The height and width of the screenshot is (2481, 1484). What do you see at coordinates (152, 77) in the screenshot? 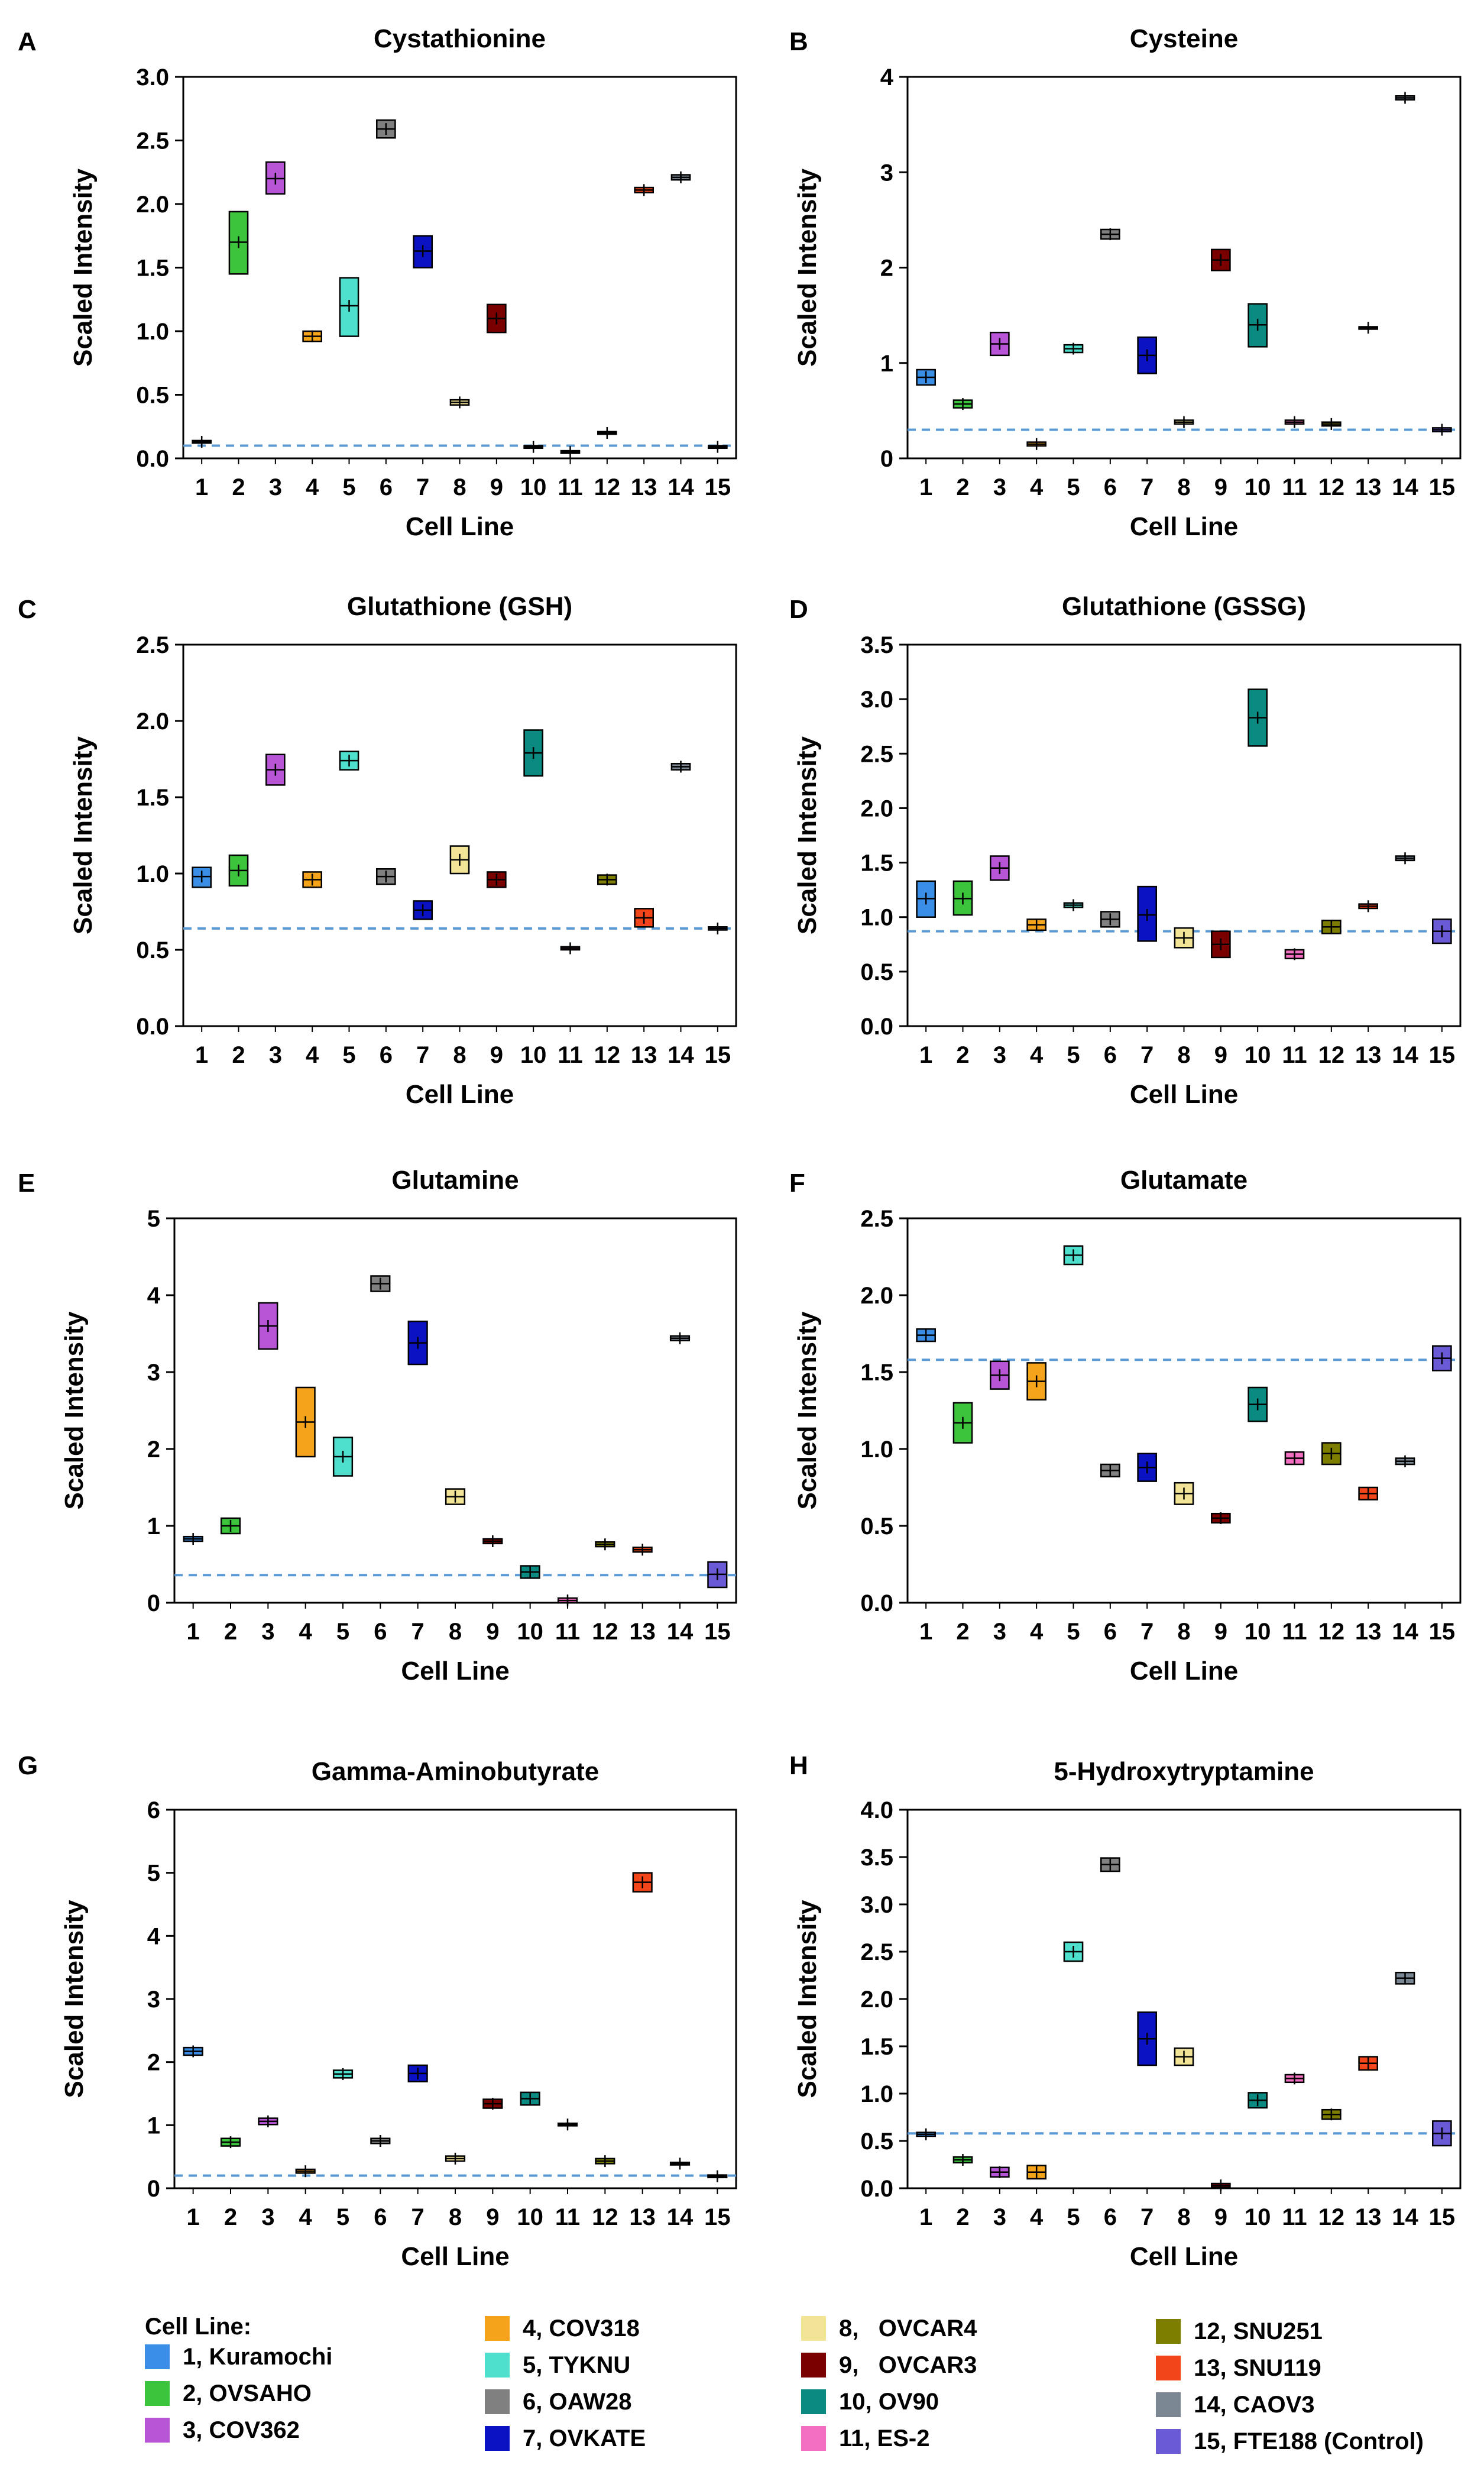
I see `y-tick-label: 3.0` at bounding box center [152, 77].